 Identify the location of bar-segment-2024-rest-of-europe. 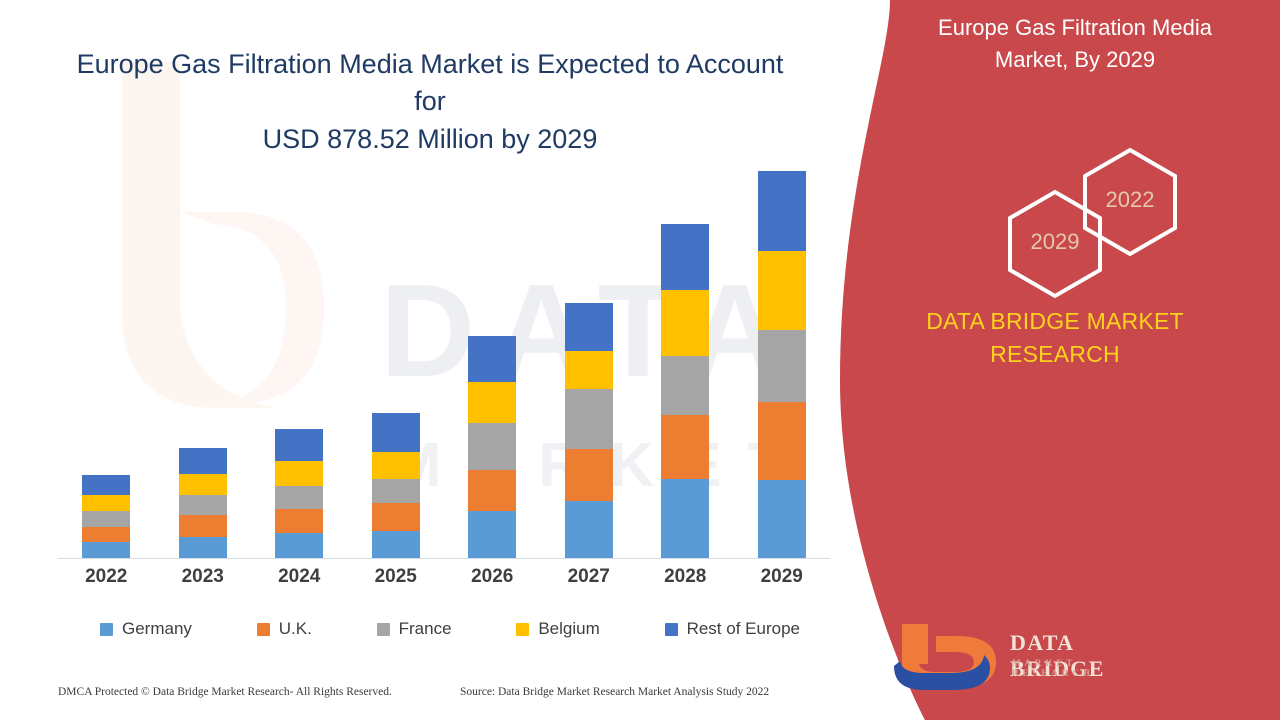
(299, 445).